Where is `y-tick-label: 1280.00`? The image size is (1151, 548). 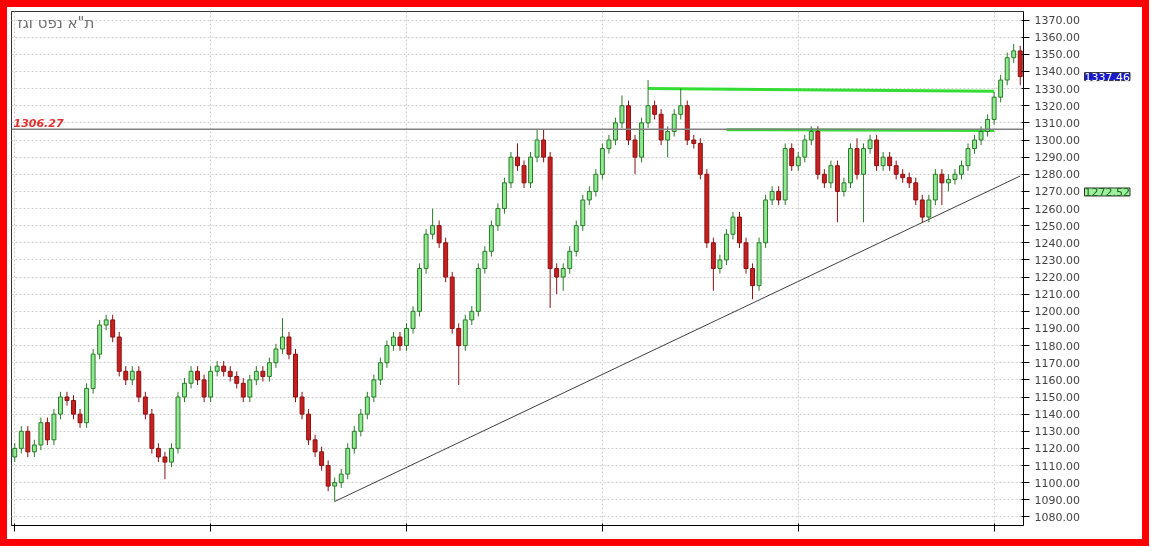 y-tick-label: 1280.00 is located at coordinates (1057, 175).